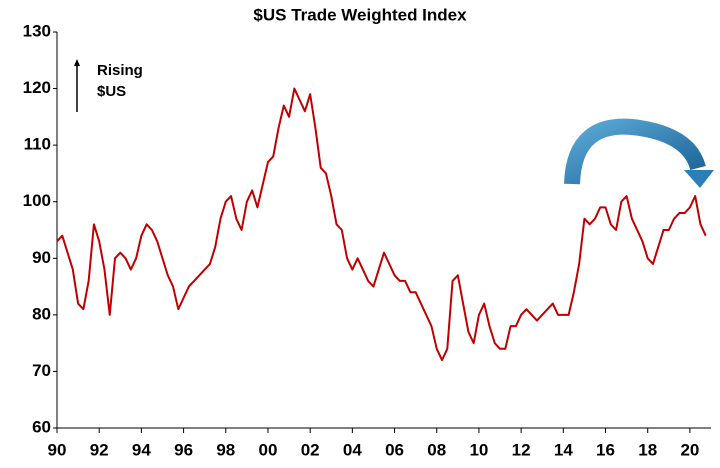  Describe the element at coordinates (225, 449) in the screenshot. I see `x-tick-label: 98` at that location.